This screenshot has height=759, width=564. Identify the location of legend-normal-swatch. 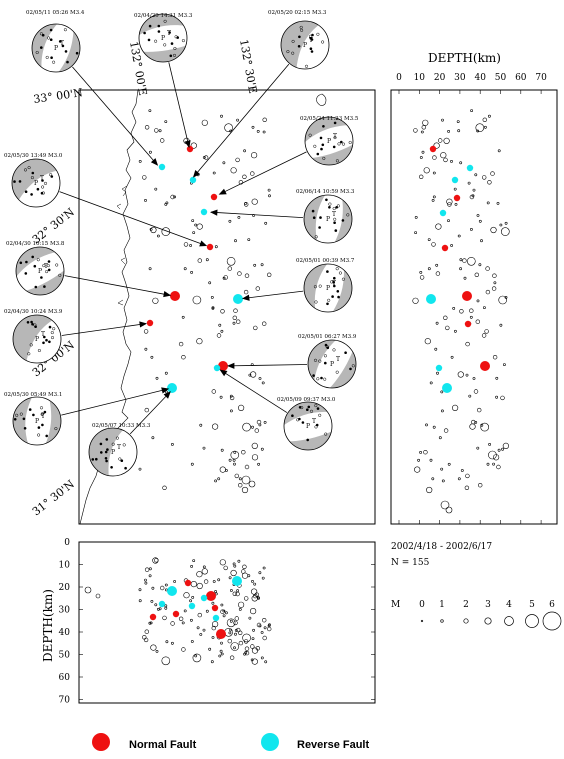
(101, 742).